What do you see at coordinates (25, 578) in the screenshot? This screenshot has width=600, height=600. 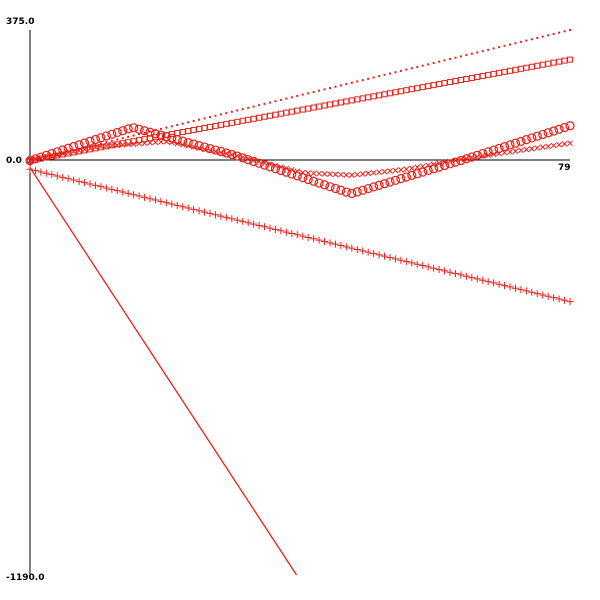 I see `y-tick-min: -1190.0` at bounding box center [25, 578].